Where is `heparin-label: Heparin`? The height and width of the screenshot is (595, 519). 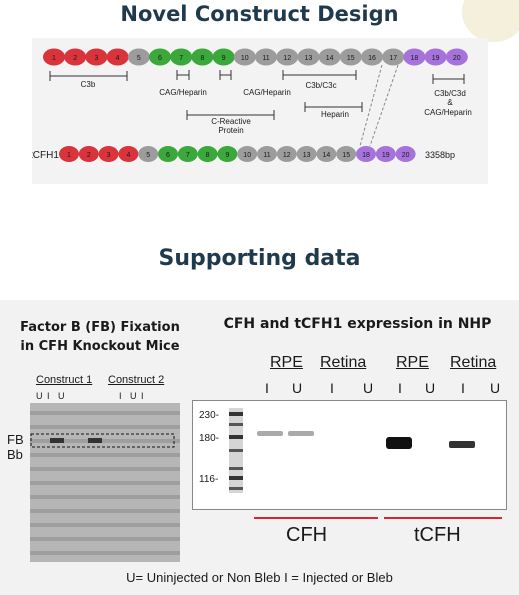
heparin-label: Heparin is located at coordinates (335, 114).